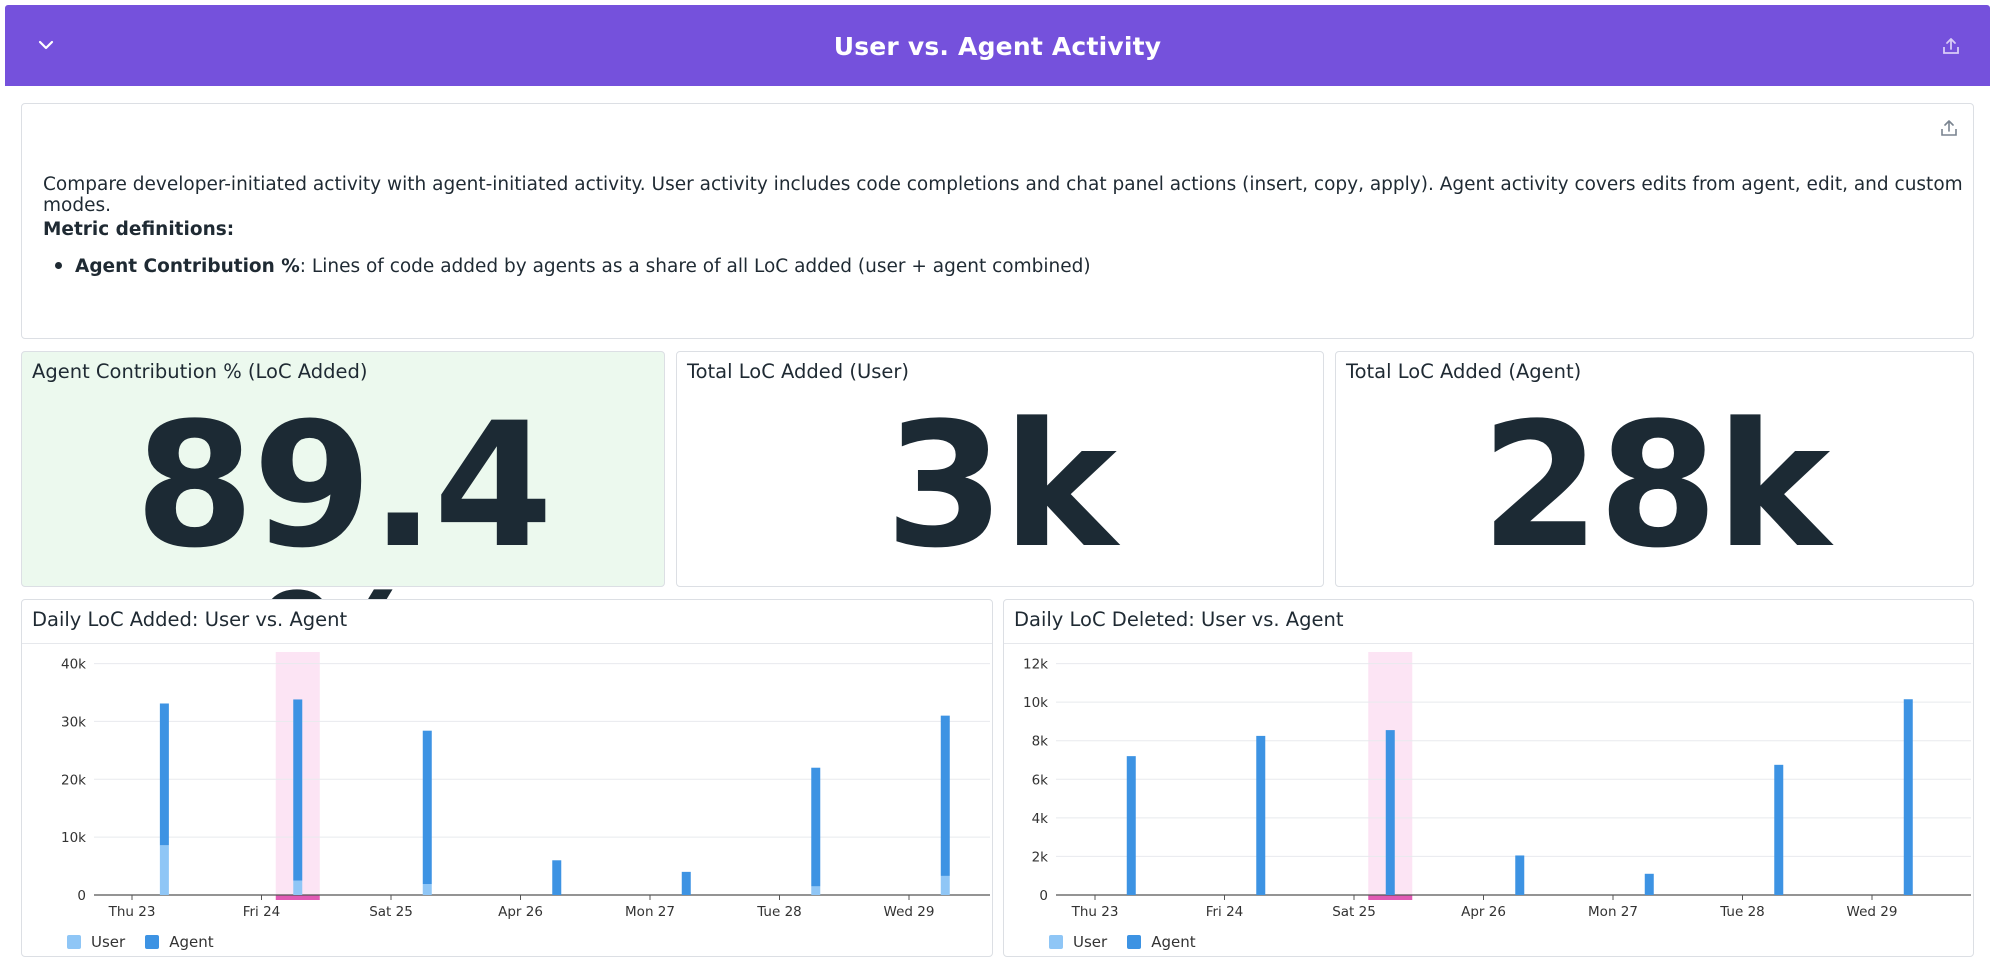 This screenshot has height=963, width=1999. Describe the element at coordinates (1464, 371) in the screenshot. I see `kpi-title: Total LoC Added (Agent)` at that location.